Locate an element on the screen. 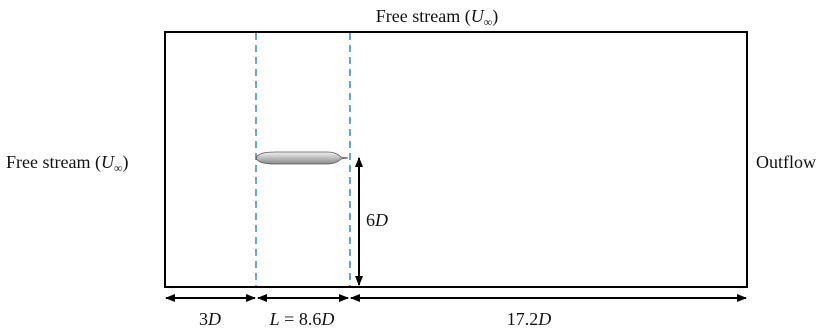 The width and height of the screenshot is (827, 330). upstream-label: 3D is located at coordinates (210, 319).